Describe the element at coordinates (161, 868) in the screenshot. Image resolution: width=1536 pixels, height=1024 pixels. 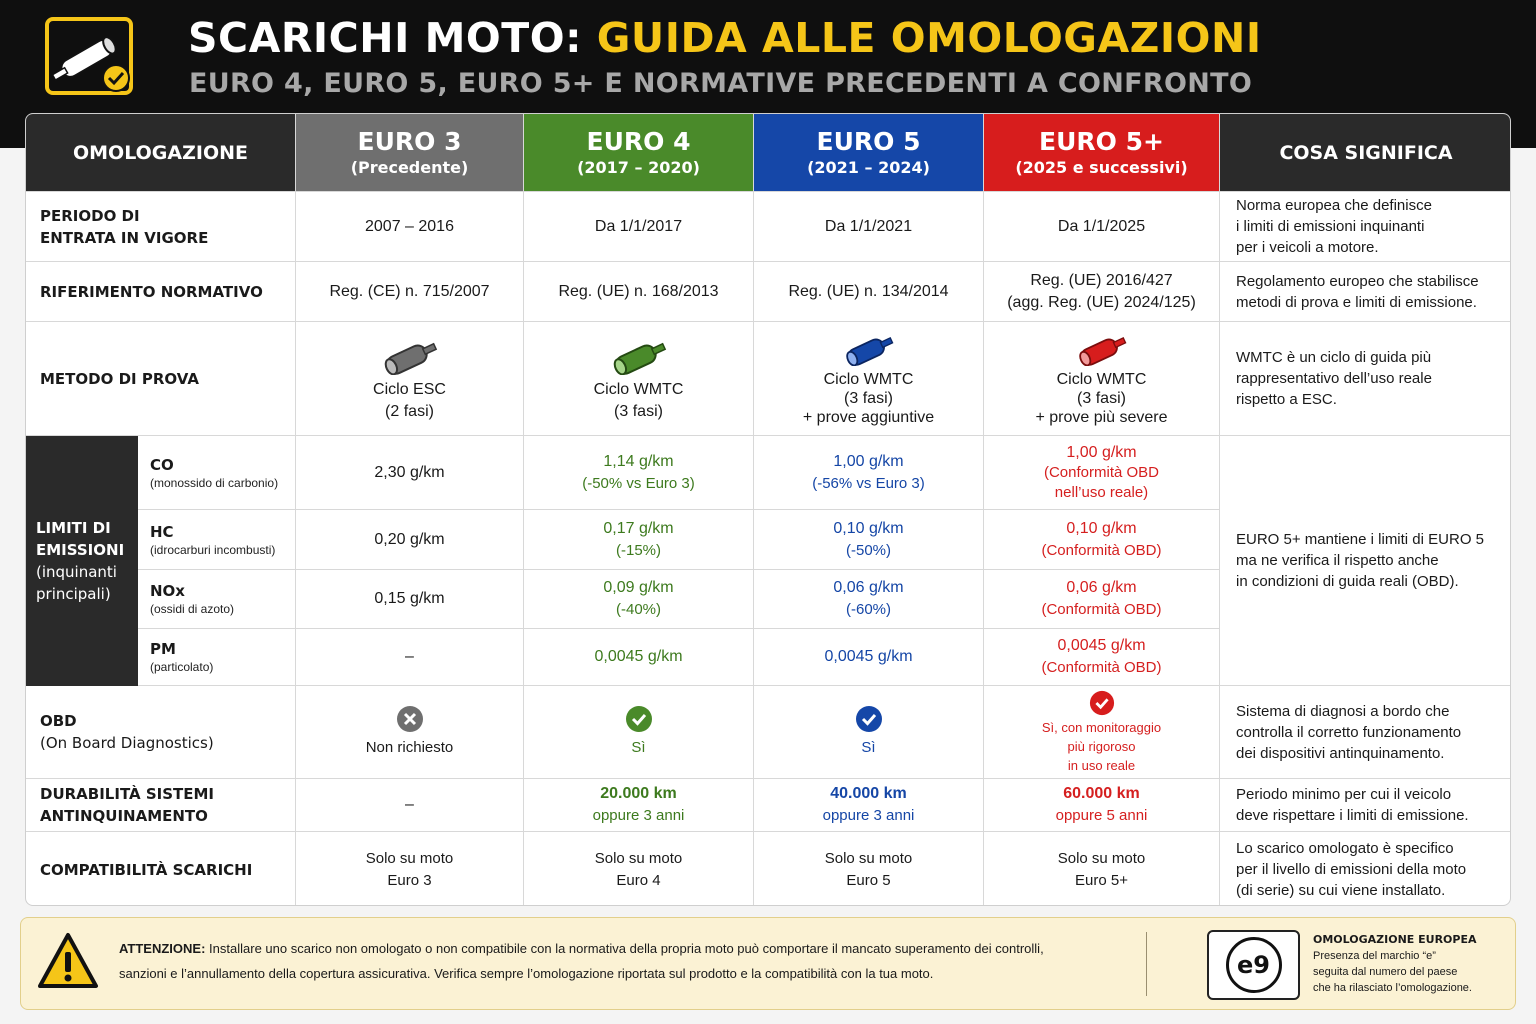
I see `row-label-compatibilita: COMPATIBILITÀ SCARICHI` at that location.